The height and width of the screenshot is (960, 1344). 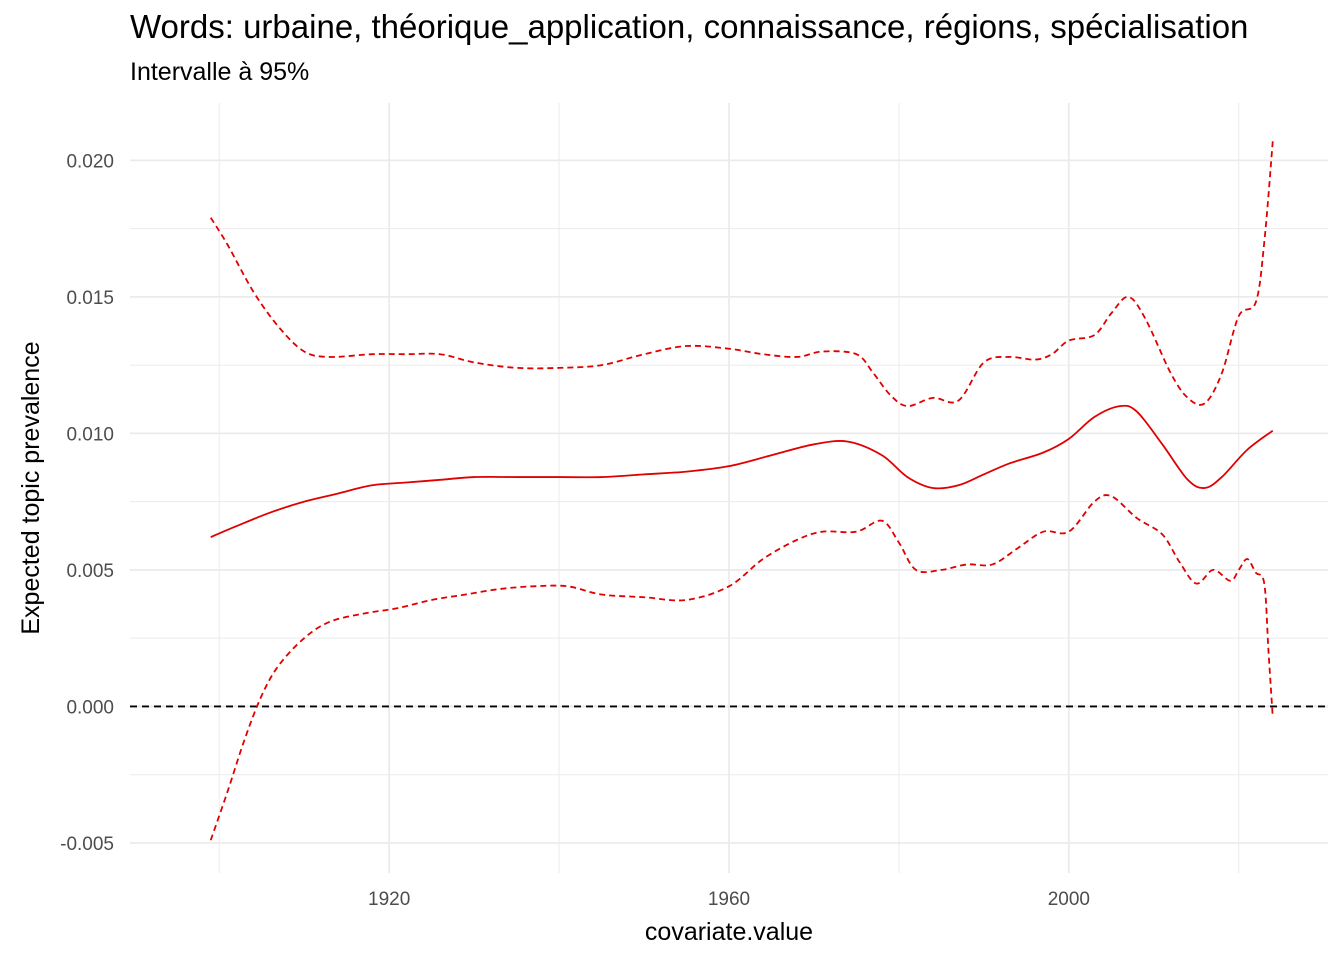 I want to click on y-tick-label: 0.005, so click(x=90, y=571).